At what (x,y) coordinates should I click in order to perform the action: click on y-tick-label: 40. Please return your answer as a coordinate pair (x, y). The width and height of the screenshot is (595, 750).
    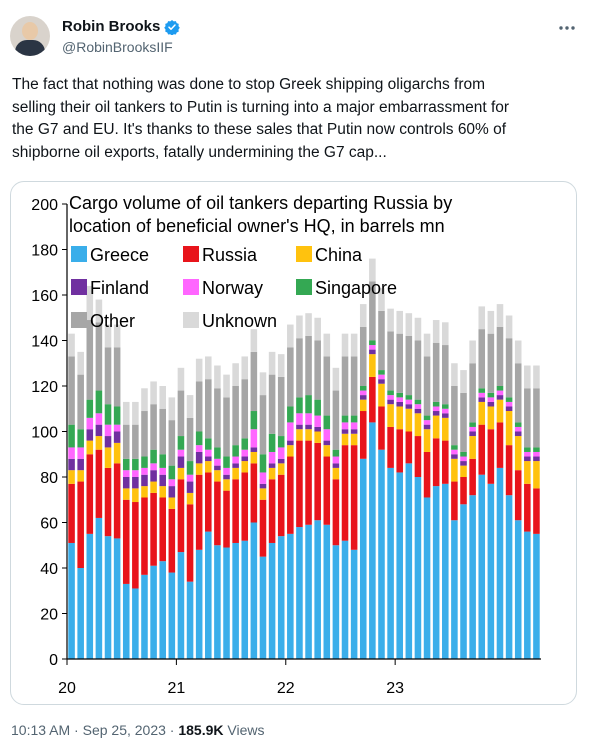
    Looking at the image, I should click on (49, 569).